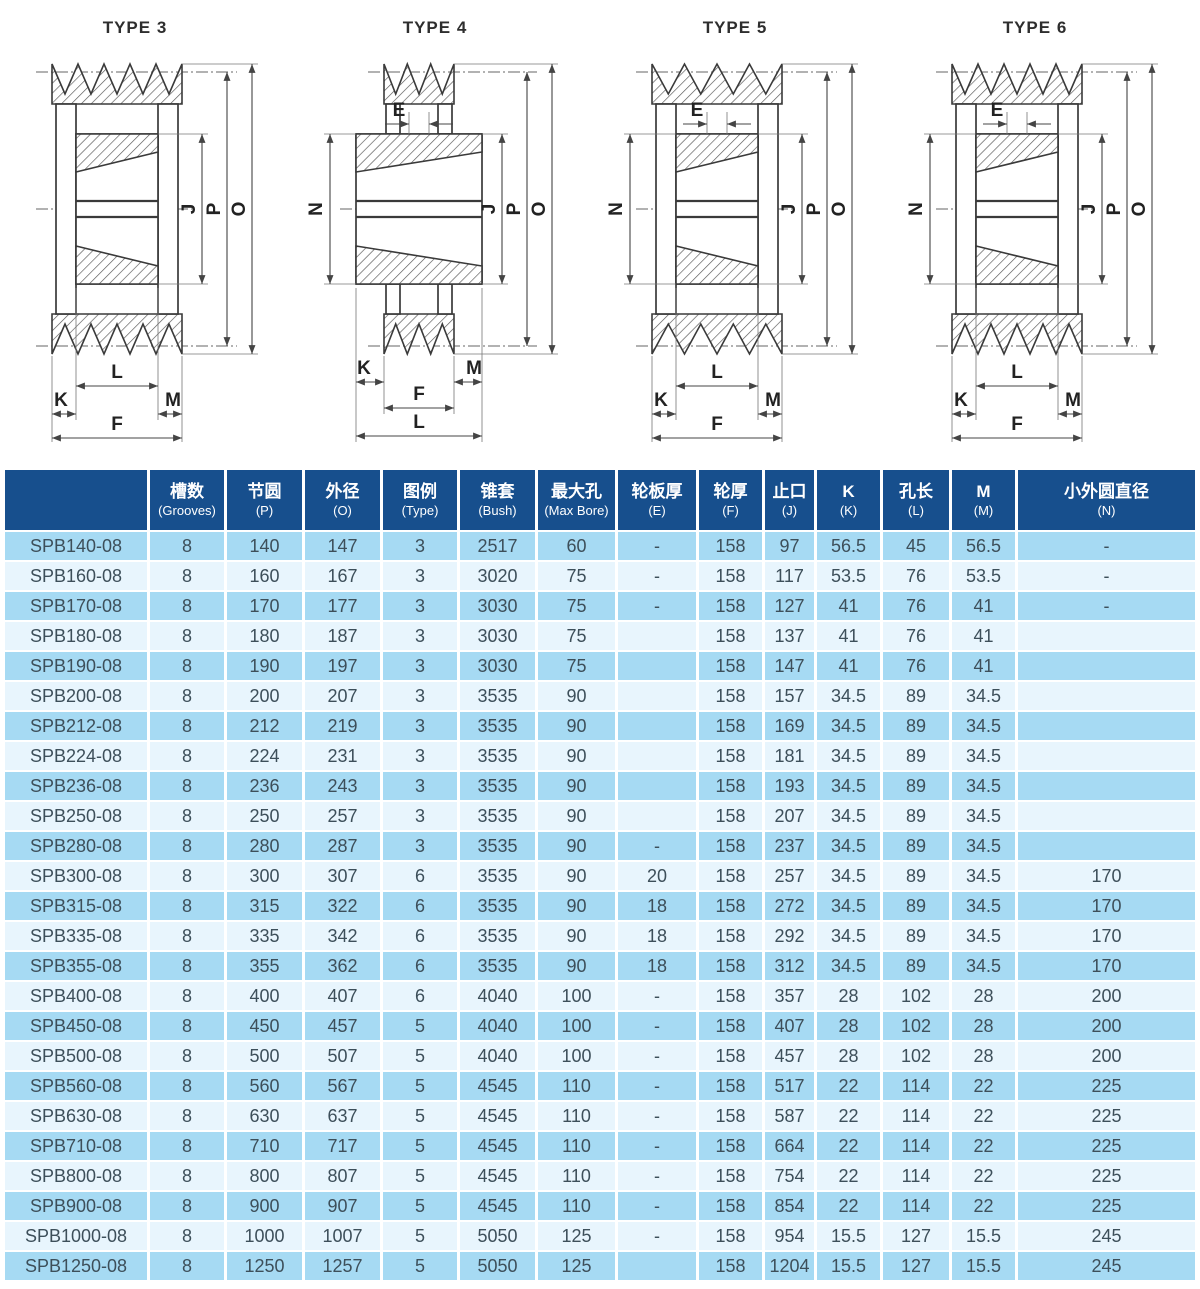 Image resolution: width=1200 pixels, height=1289 pixels. I want to click on value-cell: 110, so click(576, 1146).